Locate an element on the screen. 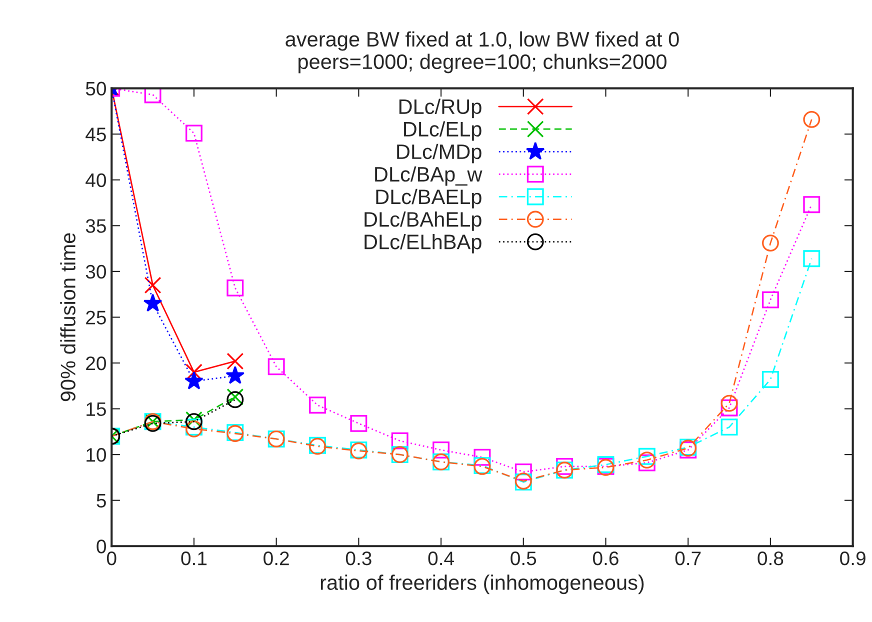  y-tick-label: 5 is located at coordinates (101, 501).